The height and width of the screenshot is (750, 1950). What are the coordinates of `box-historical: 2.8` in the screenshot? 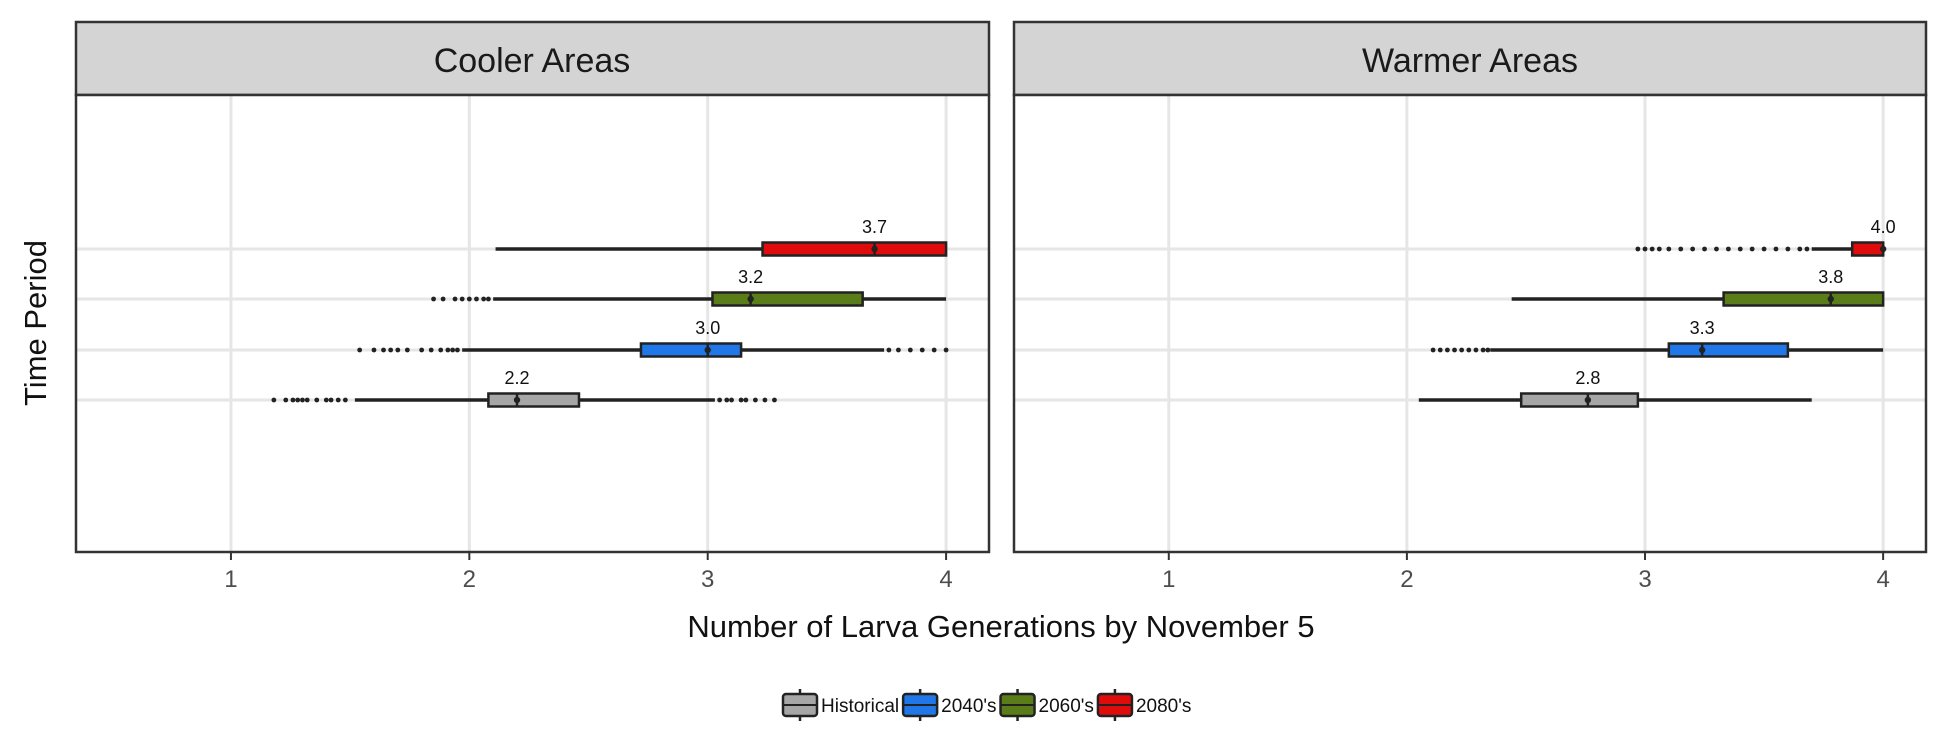 It's located at (1615, 388).